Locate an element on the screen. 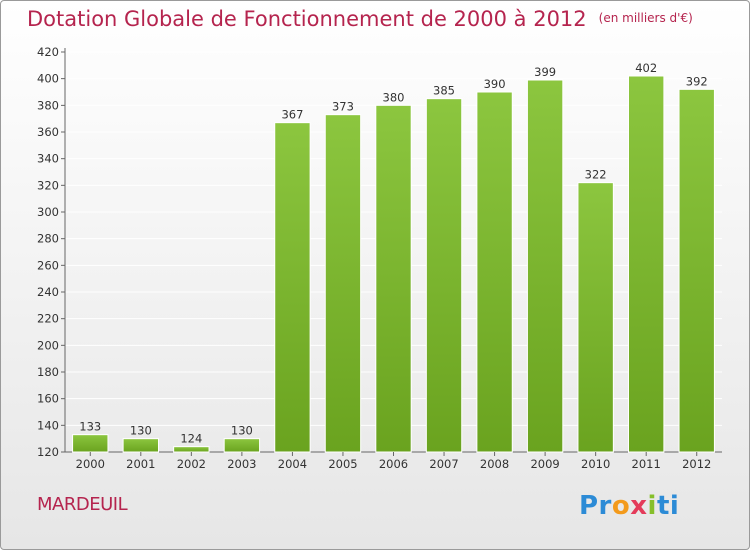  data-label: 399 is located at coordinates (545, 72).